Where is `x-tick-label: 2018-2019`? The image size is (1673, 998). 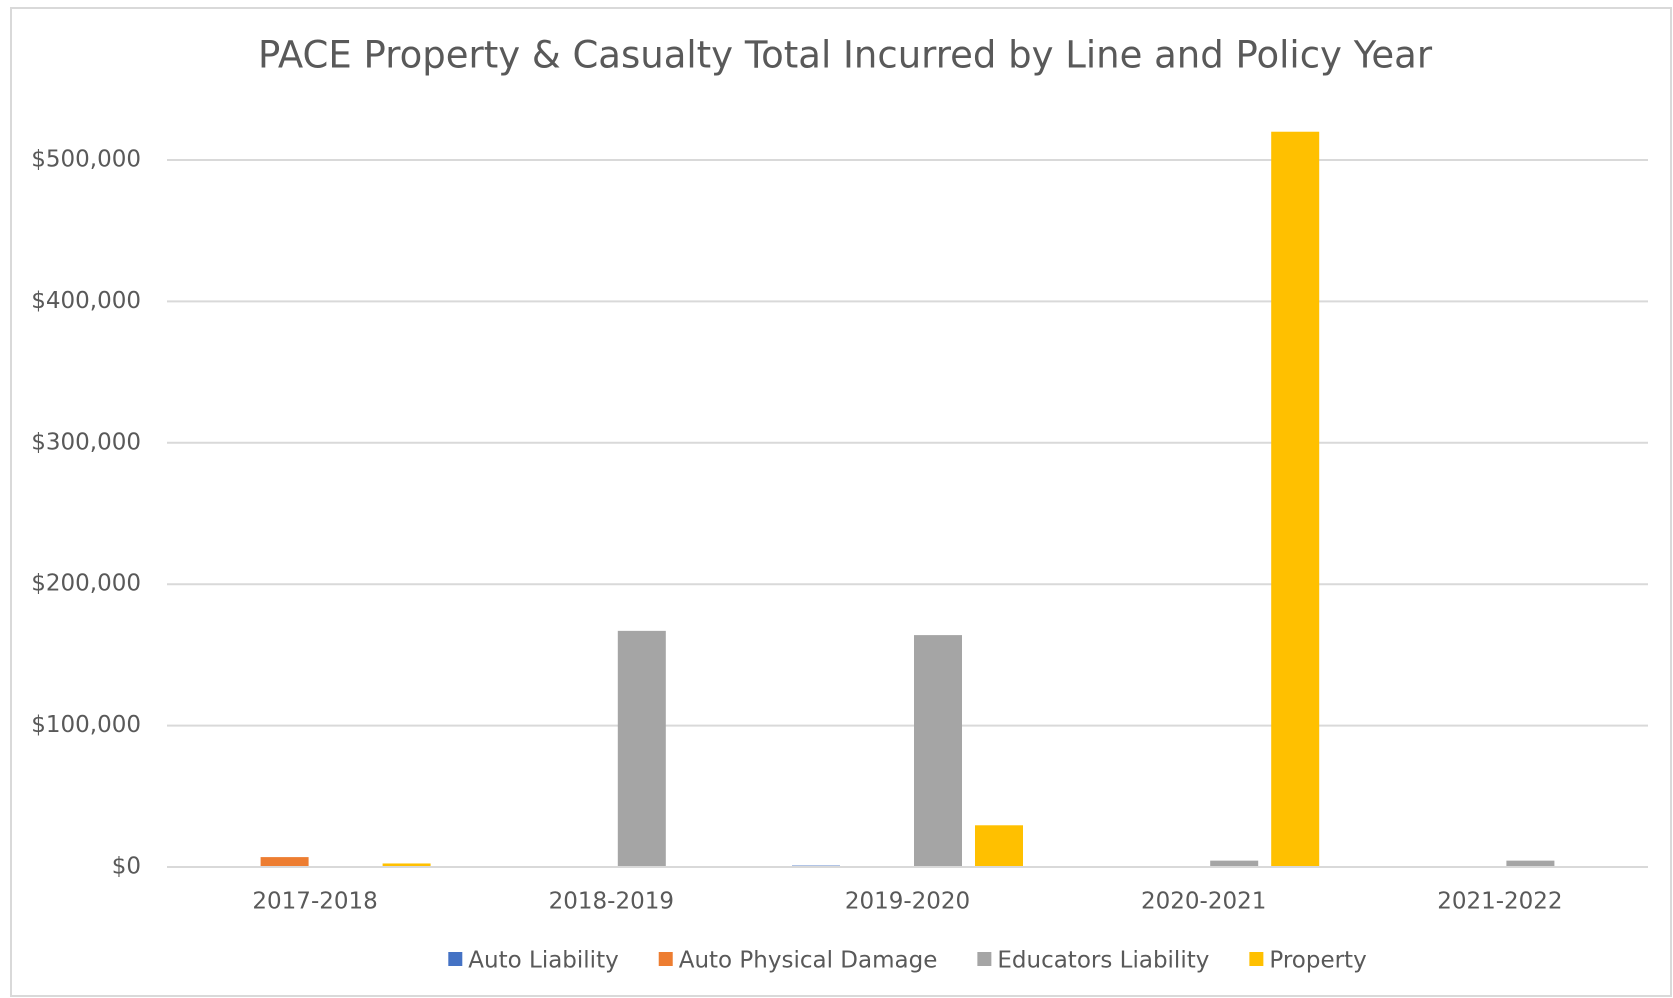 x-tick-label: 2018-2019 is located at coordinates (611, 902).